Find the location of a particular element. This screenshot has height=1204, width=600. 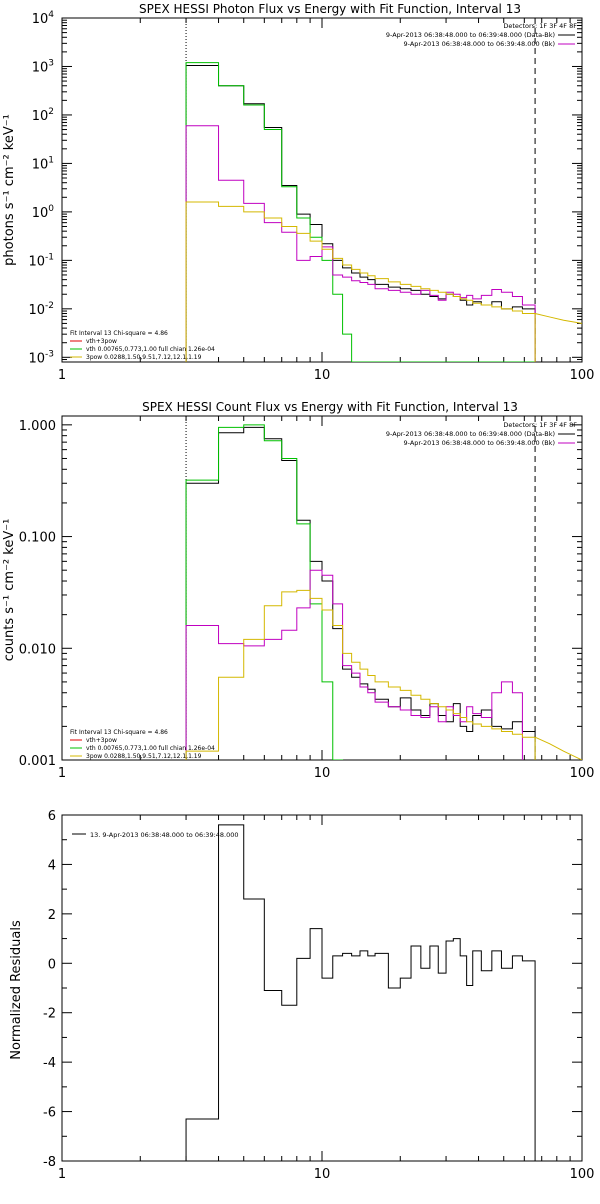

photon-y-tick-exp: -3 is located at coordinates (49, 354).